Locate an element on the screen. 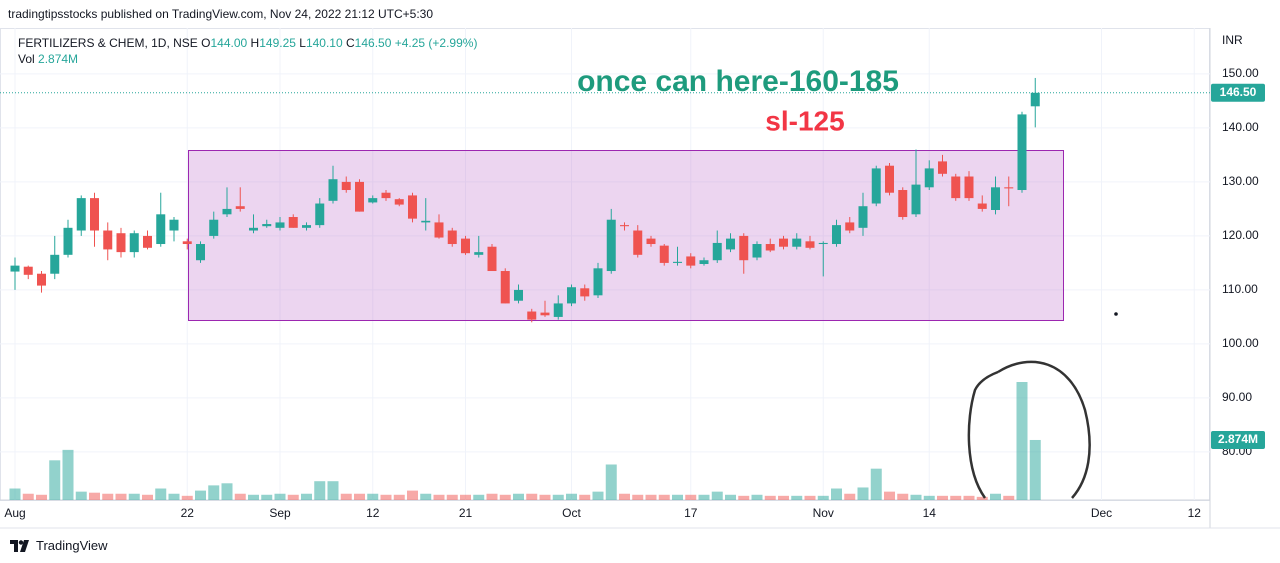  volume-tag is located at coordinates (1238, 439).